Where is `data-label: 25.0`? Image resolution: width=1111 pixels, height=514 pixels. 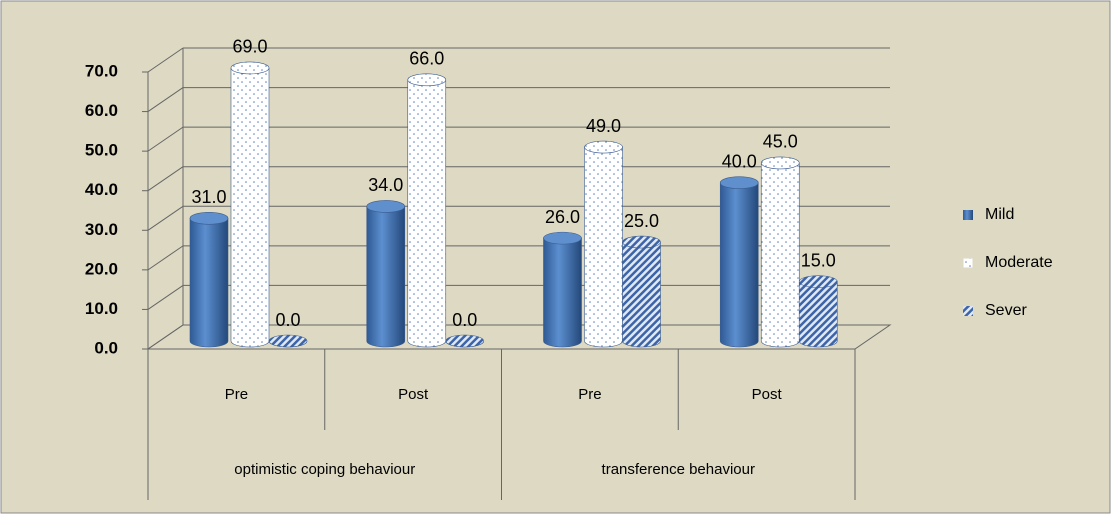
data-label: 25.0 is located at coordinates (641, 221).